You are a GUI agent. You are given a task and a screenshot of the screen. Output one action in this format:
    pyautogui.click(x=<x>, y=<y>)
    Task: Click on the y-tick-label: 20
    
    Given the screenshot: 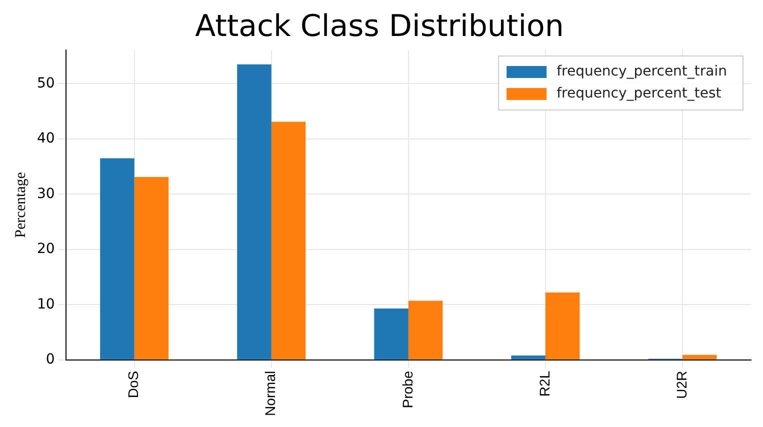 What is the action you would take?
    pyautogui.click(x=45, y=249)
    